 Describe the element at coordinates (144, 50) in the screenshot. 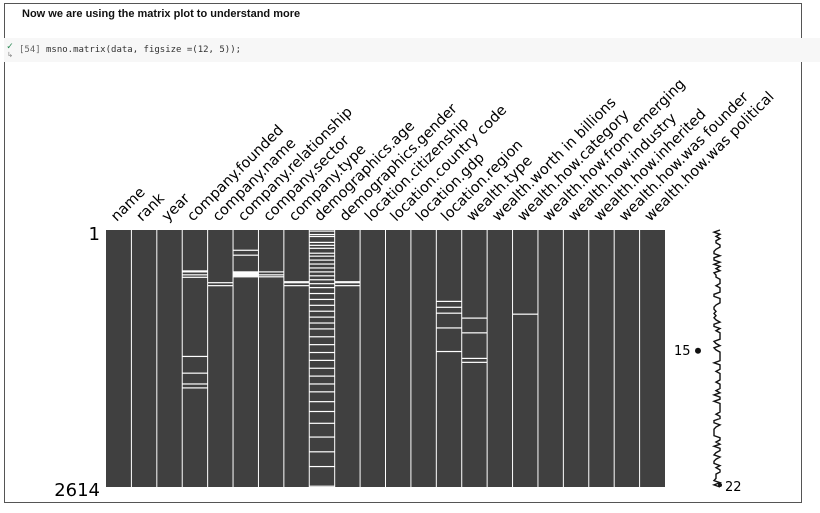

I see `code-text: msno.matrix(data, figsize =(12, 5));` at that location.